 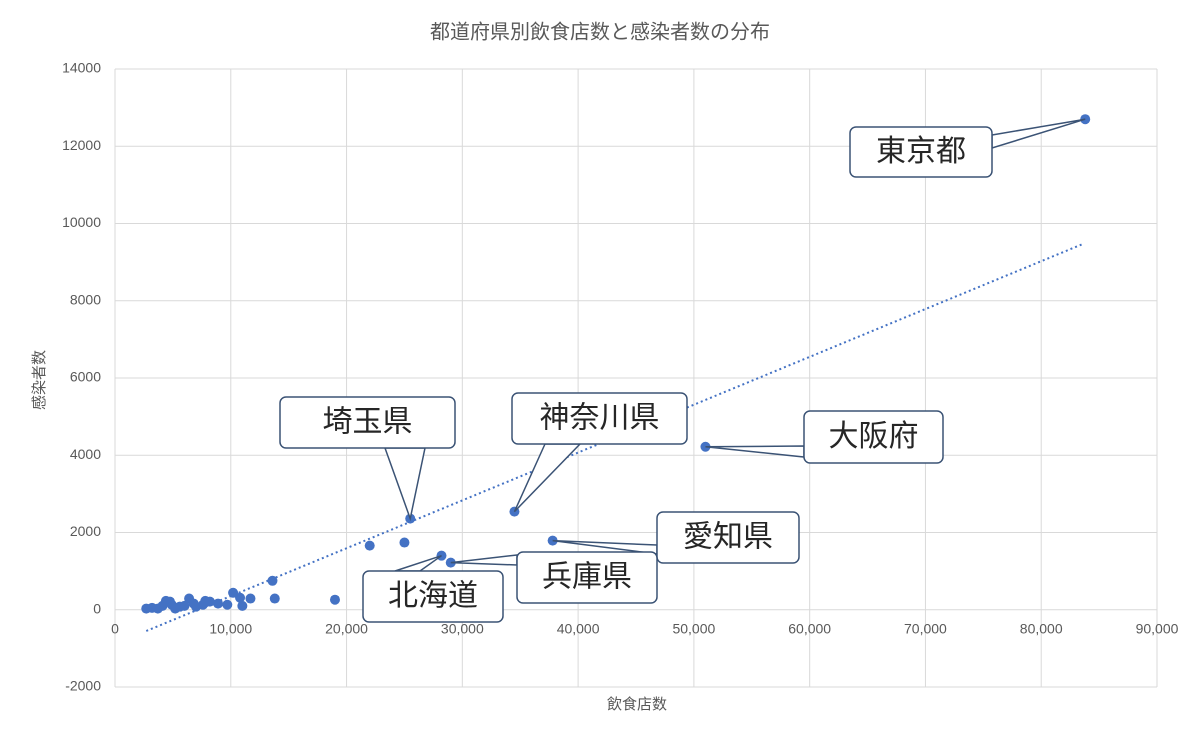 I want to click on y-tick-label: 6000, so click(x=85, y=377).